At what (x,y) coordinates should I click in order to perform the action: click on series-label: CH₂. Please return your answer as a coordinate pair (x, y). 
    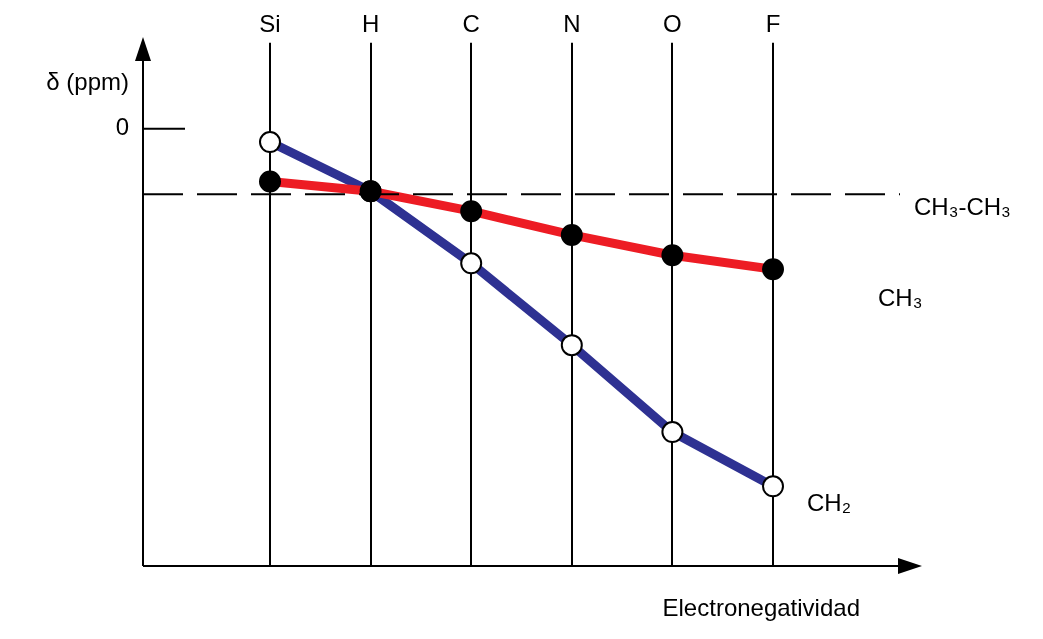
    Looking at the image, I should click on (829, 502).